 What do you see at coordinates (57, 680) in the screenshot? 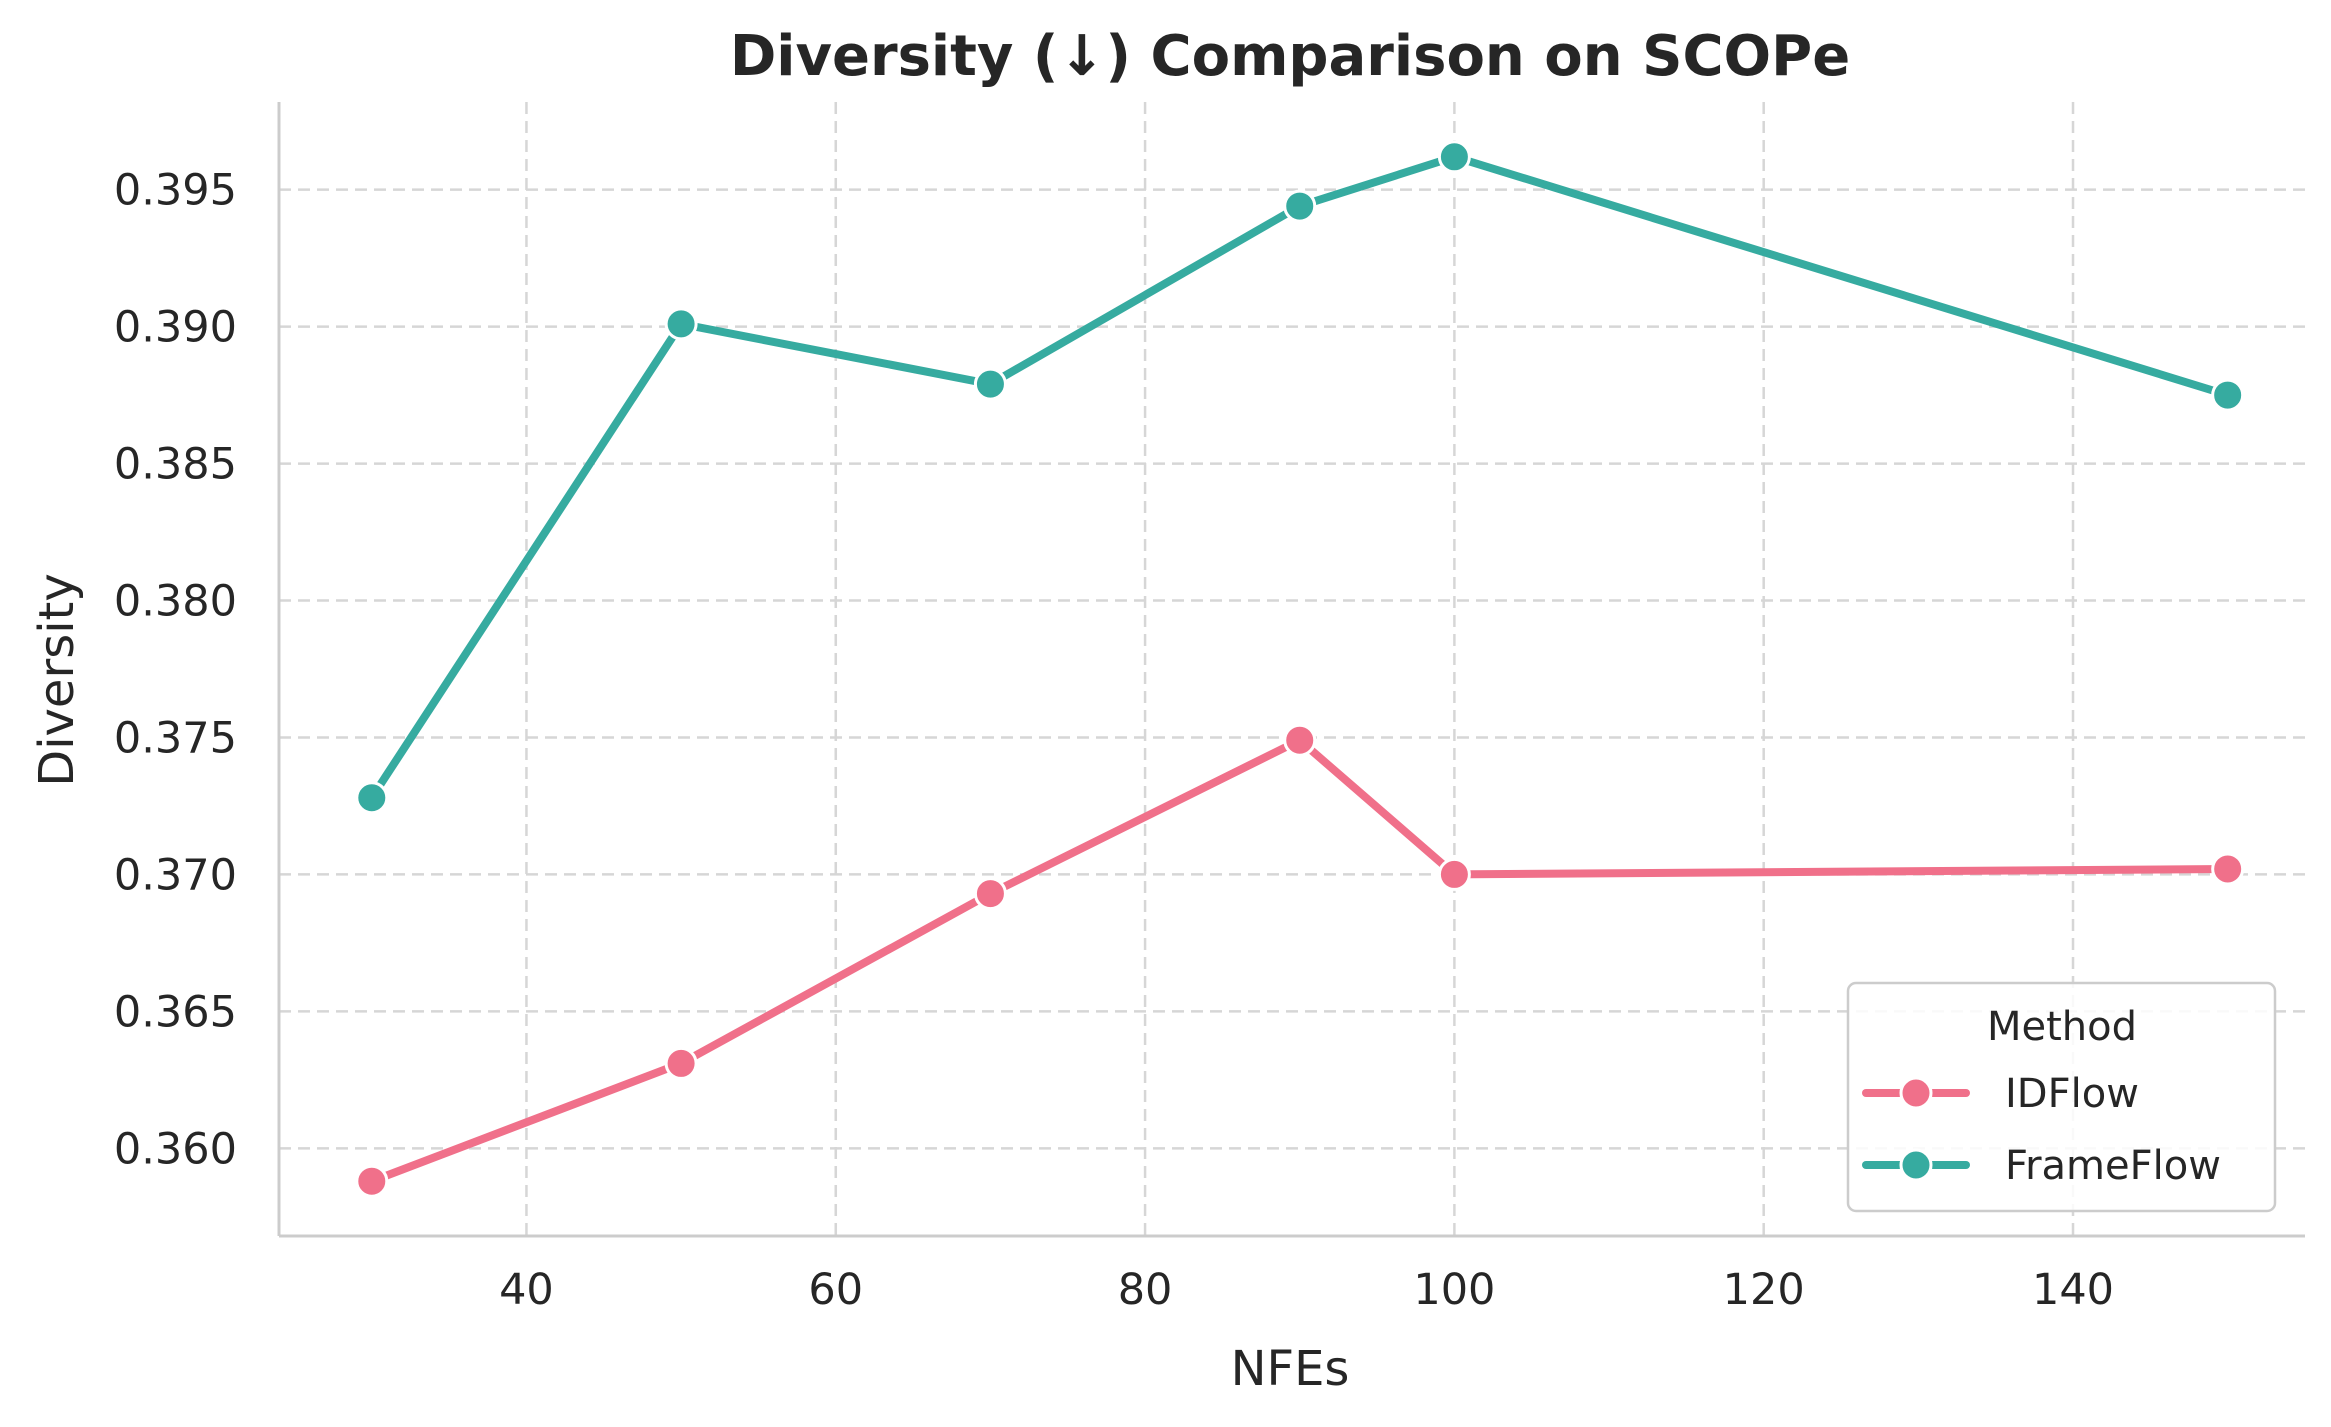
I see `y-axis-label: Diversity` at bounding box center [57, 680].